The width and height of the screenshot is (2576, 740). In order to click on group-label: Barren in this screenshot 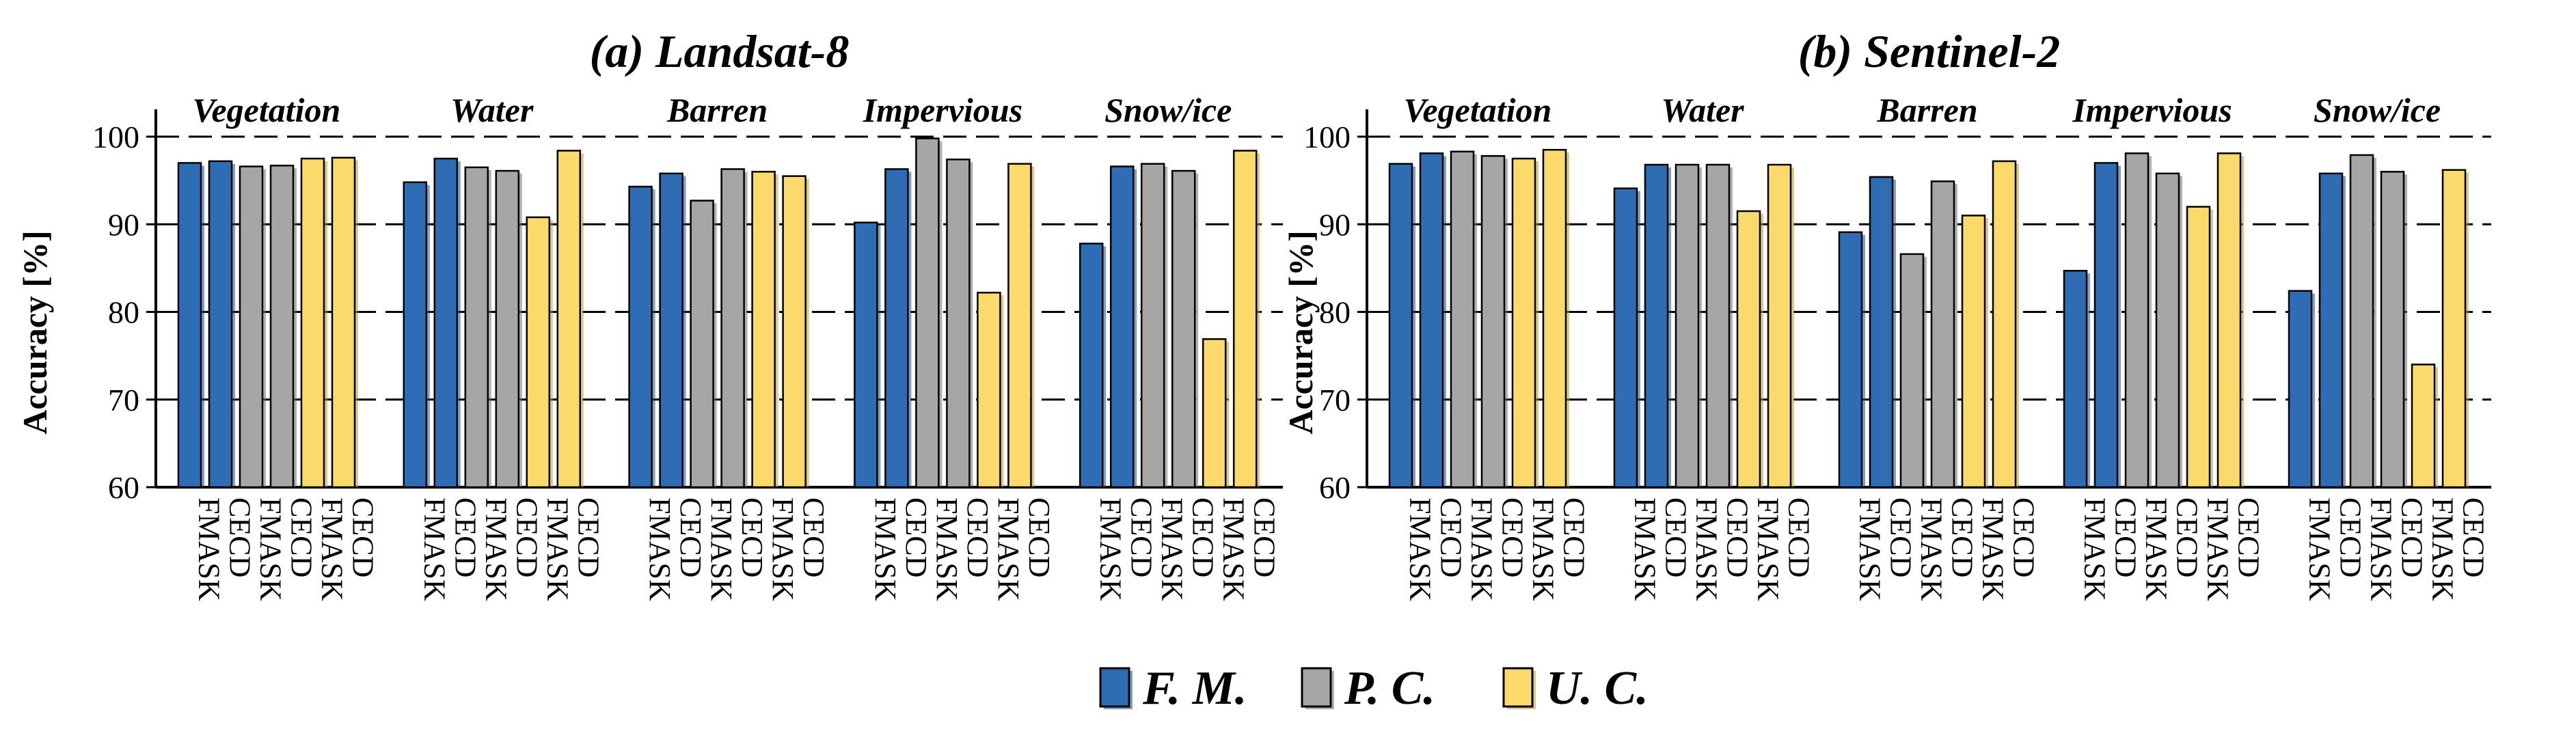, I will do `click(1927, 110)`.